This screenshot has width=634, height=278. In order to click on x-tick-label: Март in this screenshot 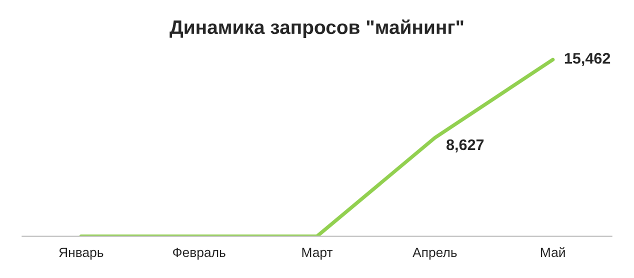, I will do `click(317, 254)`.